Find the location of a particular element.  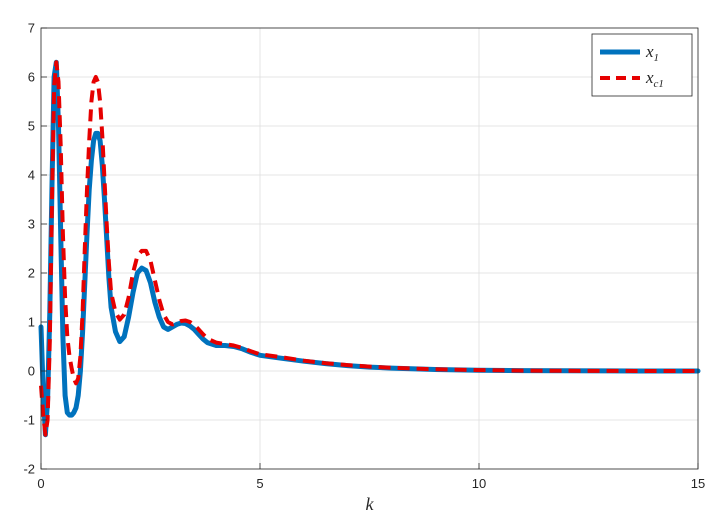

x-tick-label: 10 is located at coordinates (479, 483).